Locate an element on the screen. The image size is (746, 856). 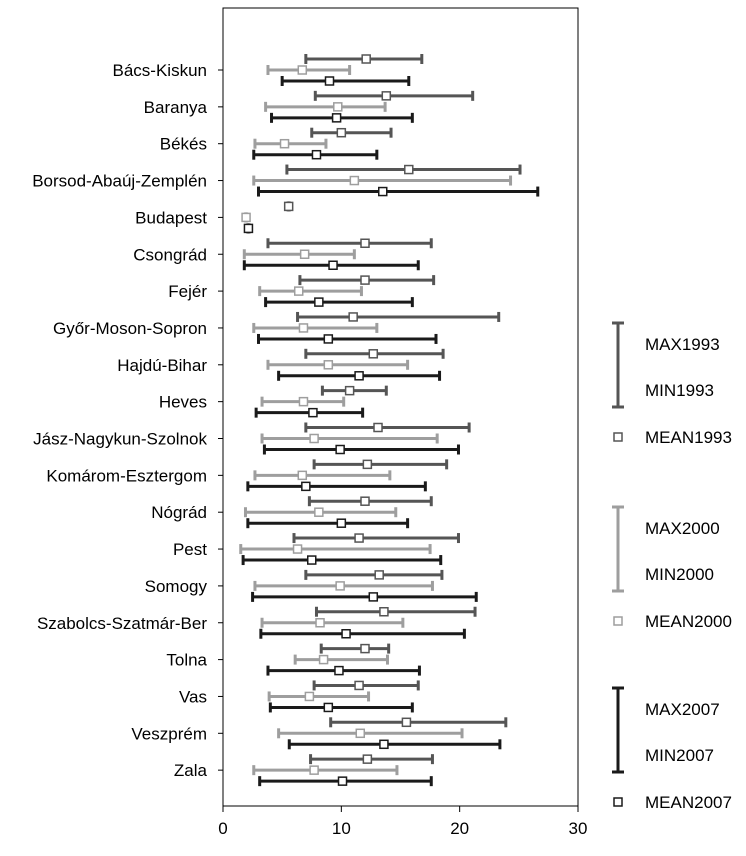
legend-group-1993: MAX1993 MIN1993 MEAN1993 is located at coordinates (672, 384).